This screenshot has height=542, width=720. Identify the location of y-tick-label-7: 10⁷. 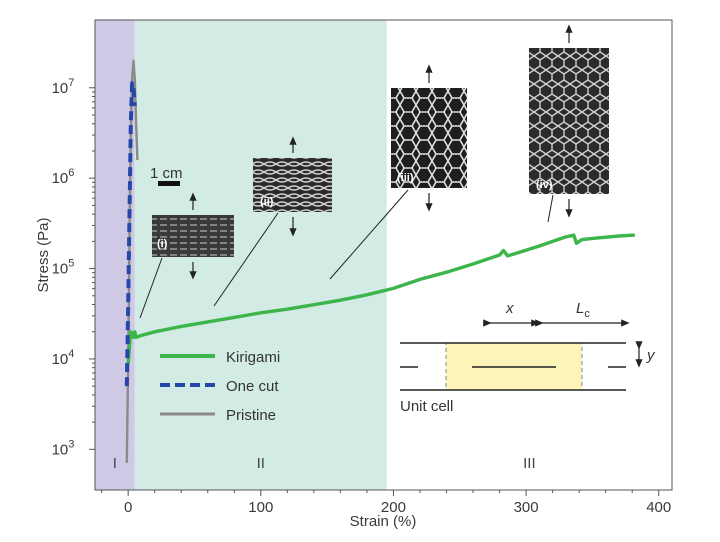
(63, 87).